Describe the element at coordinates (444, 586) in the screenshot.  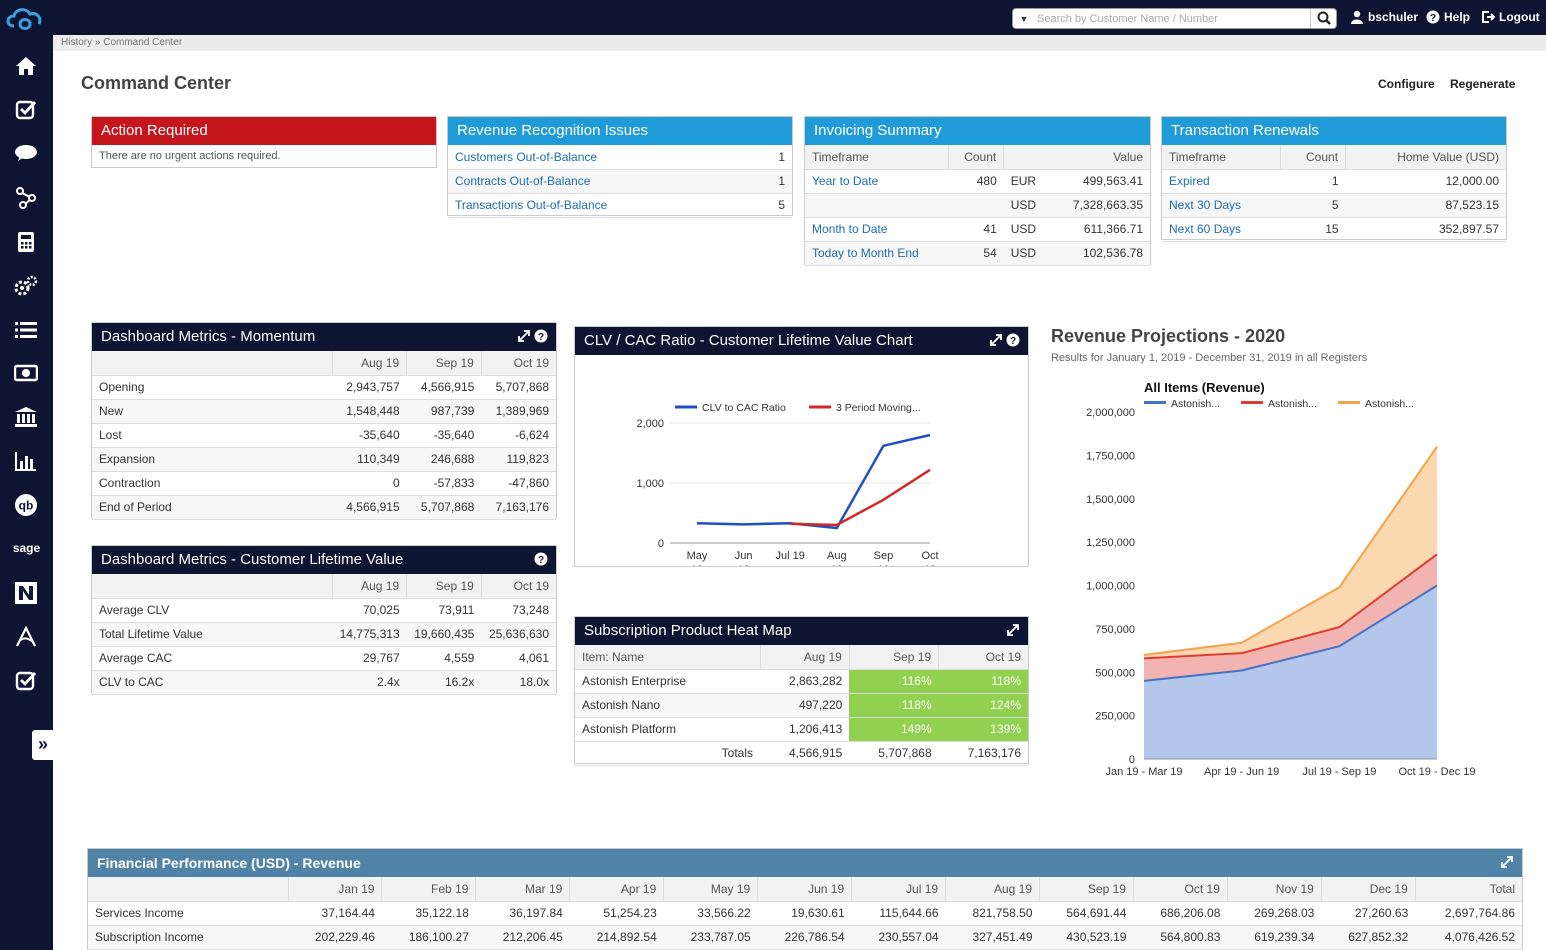
I see `column-header: Sep 19` at that location.